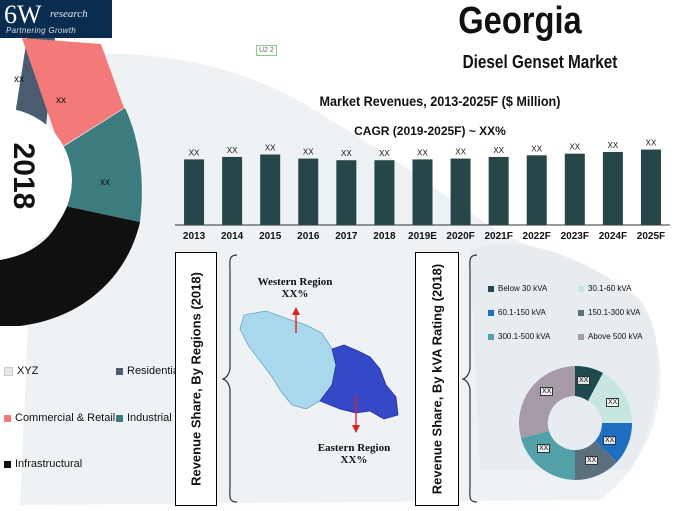  I want to click on x-tick-label-2021F: 2021F, so click(498, 236).